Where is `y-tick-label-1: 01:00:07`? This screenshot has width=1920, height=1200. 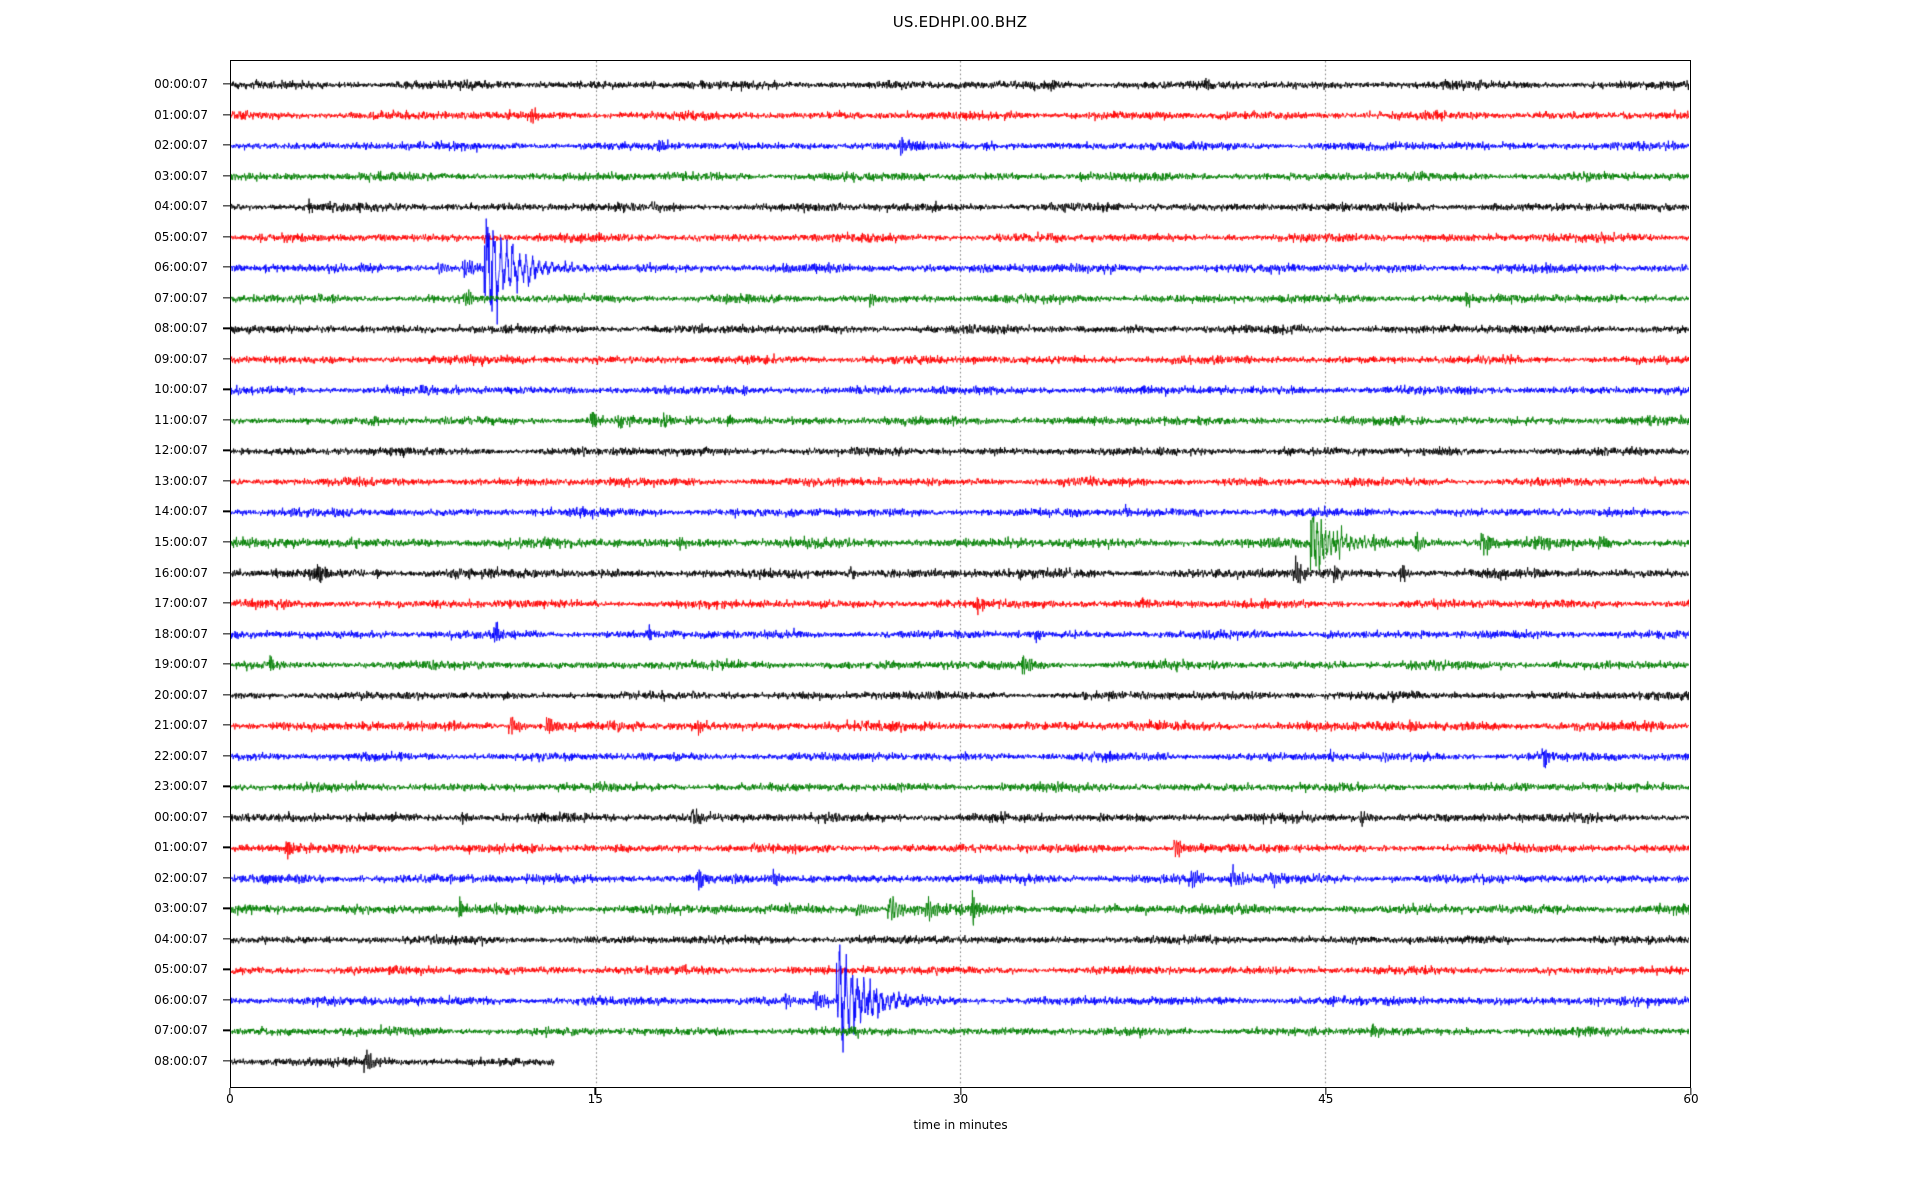 y-tick-label-1: 01:00:07 is located at coordinates (181, 114).